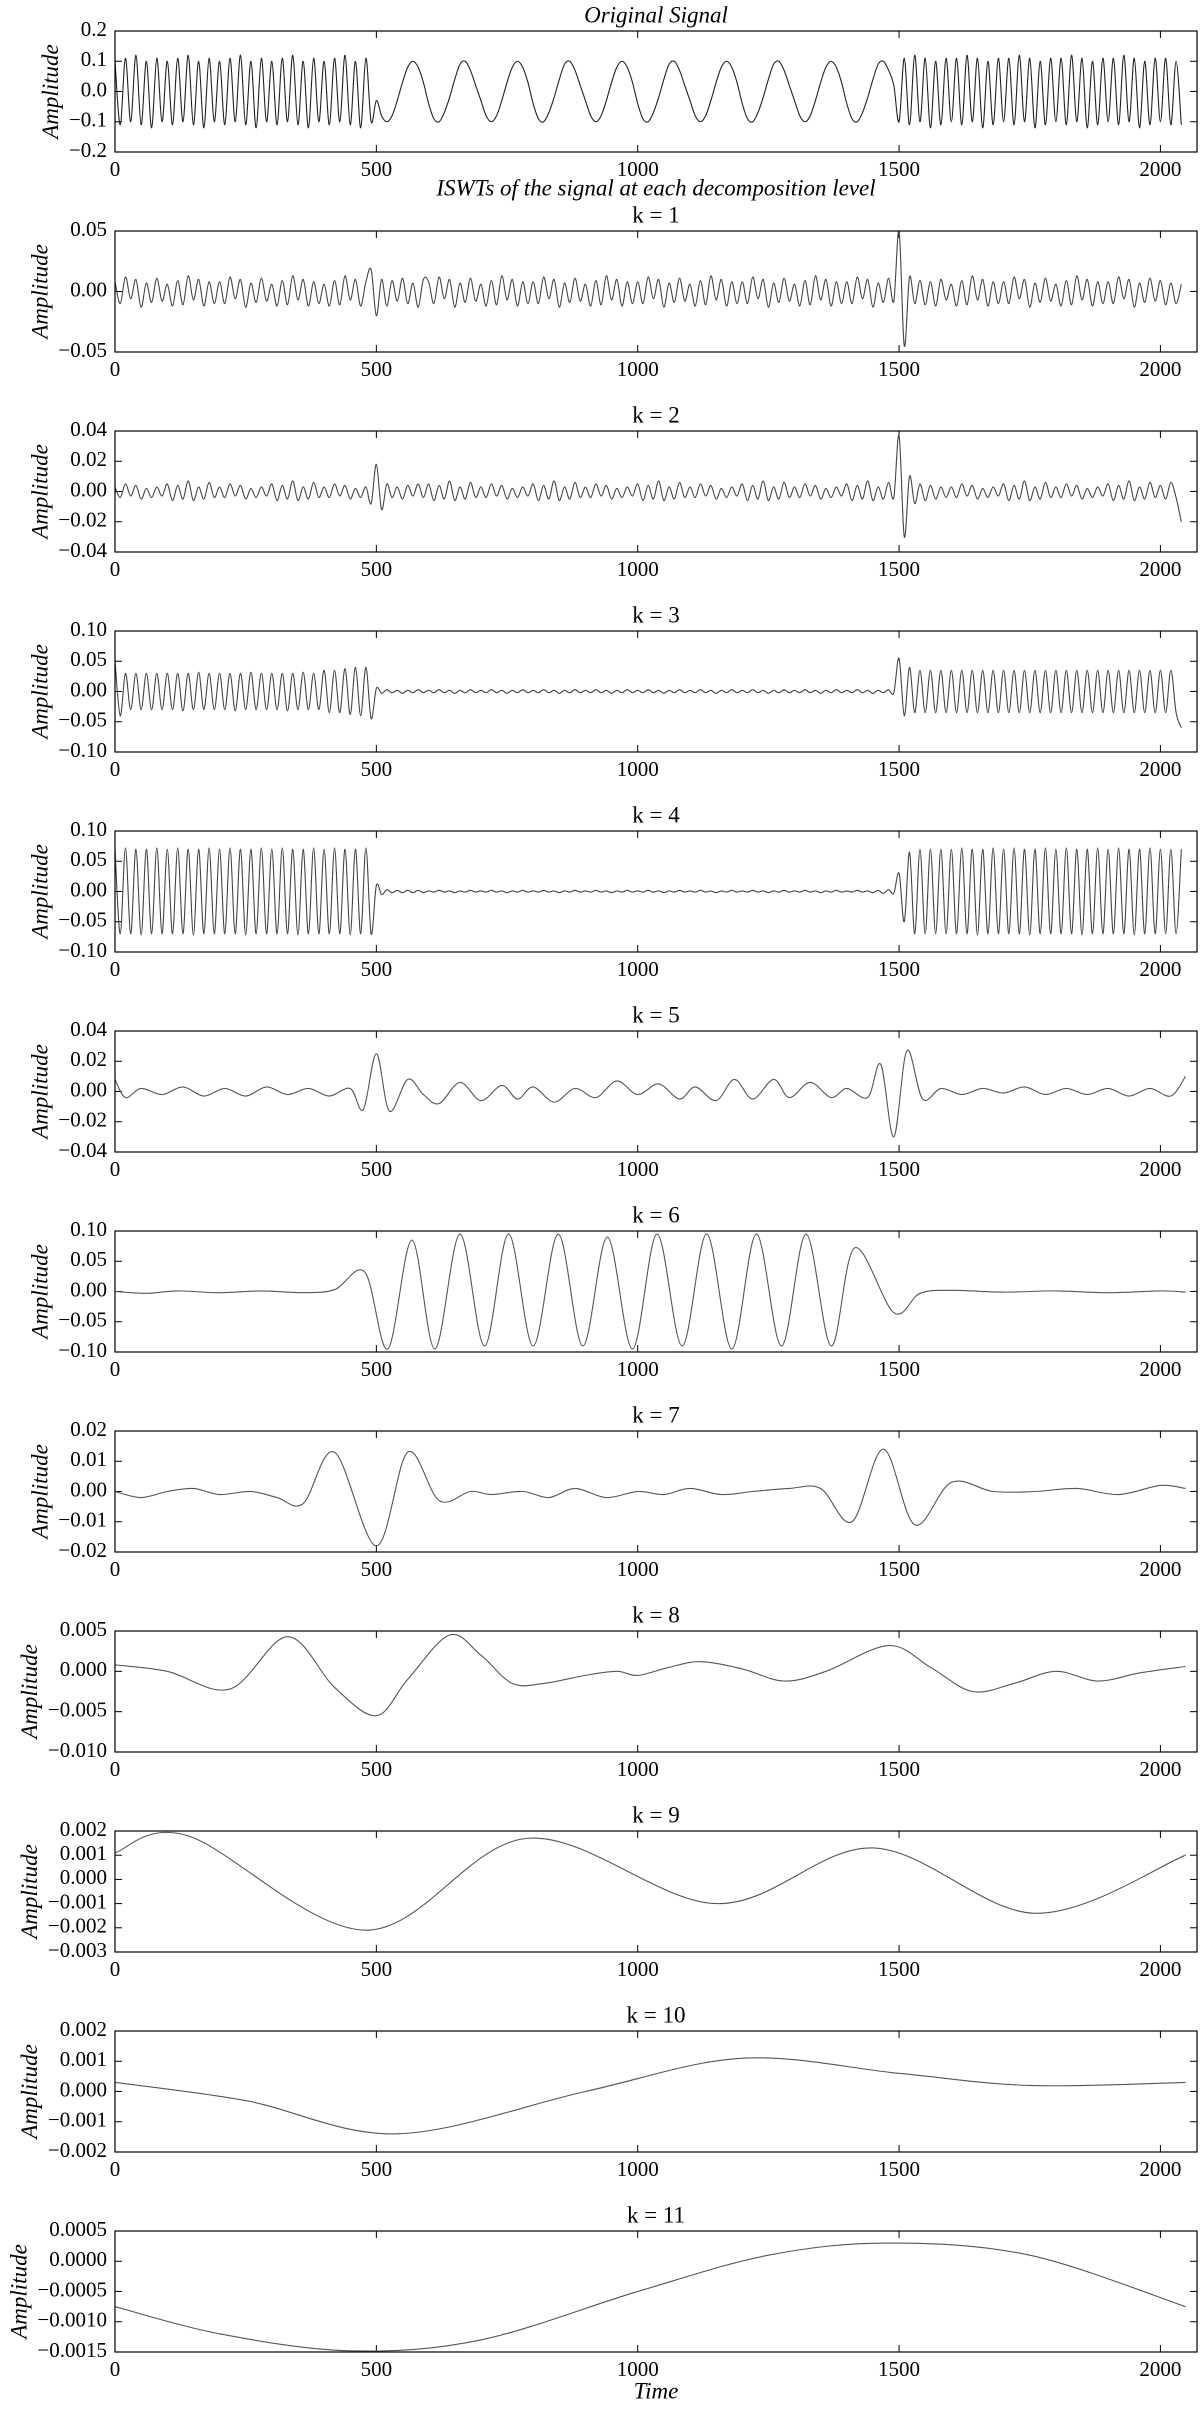 This screenshot has height=2411, width=1200. I want to click on y-tick-label: −0.010, so click(77, 1750).